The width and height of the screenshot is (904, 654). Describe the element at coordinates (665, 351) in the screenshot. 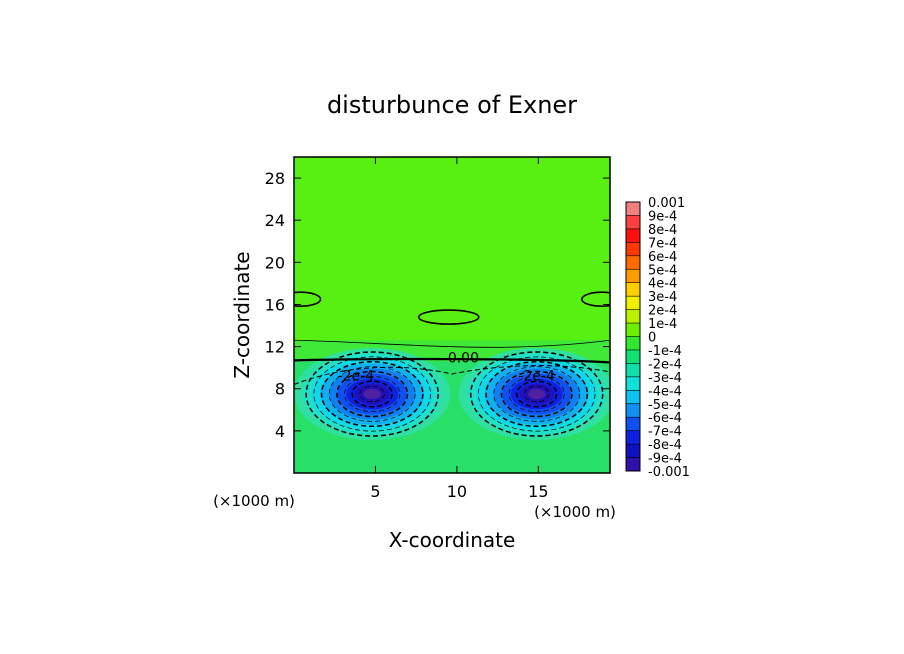

I see `colorbar-label-12: -1e-4` at that location.